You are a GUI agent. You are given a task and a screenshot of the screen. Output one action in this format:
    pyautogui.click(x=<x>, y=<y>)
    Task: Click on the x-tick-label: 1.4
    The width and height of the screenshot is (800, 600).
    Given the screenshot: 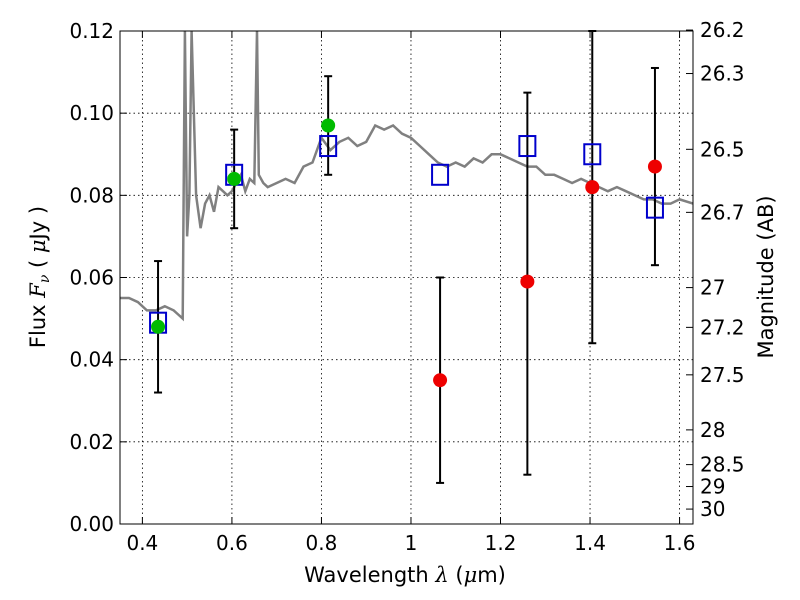 What is the action you would take?
    pyautogui.click(x=590, y=543)
    